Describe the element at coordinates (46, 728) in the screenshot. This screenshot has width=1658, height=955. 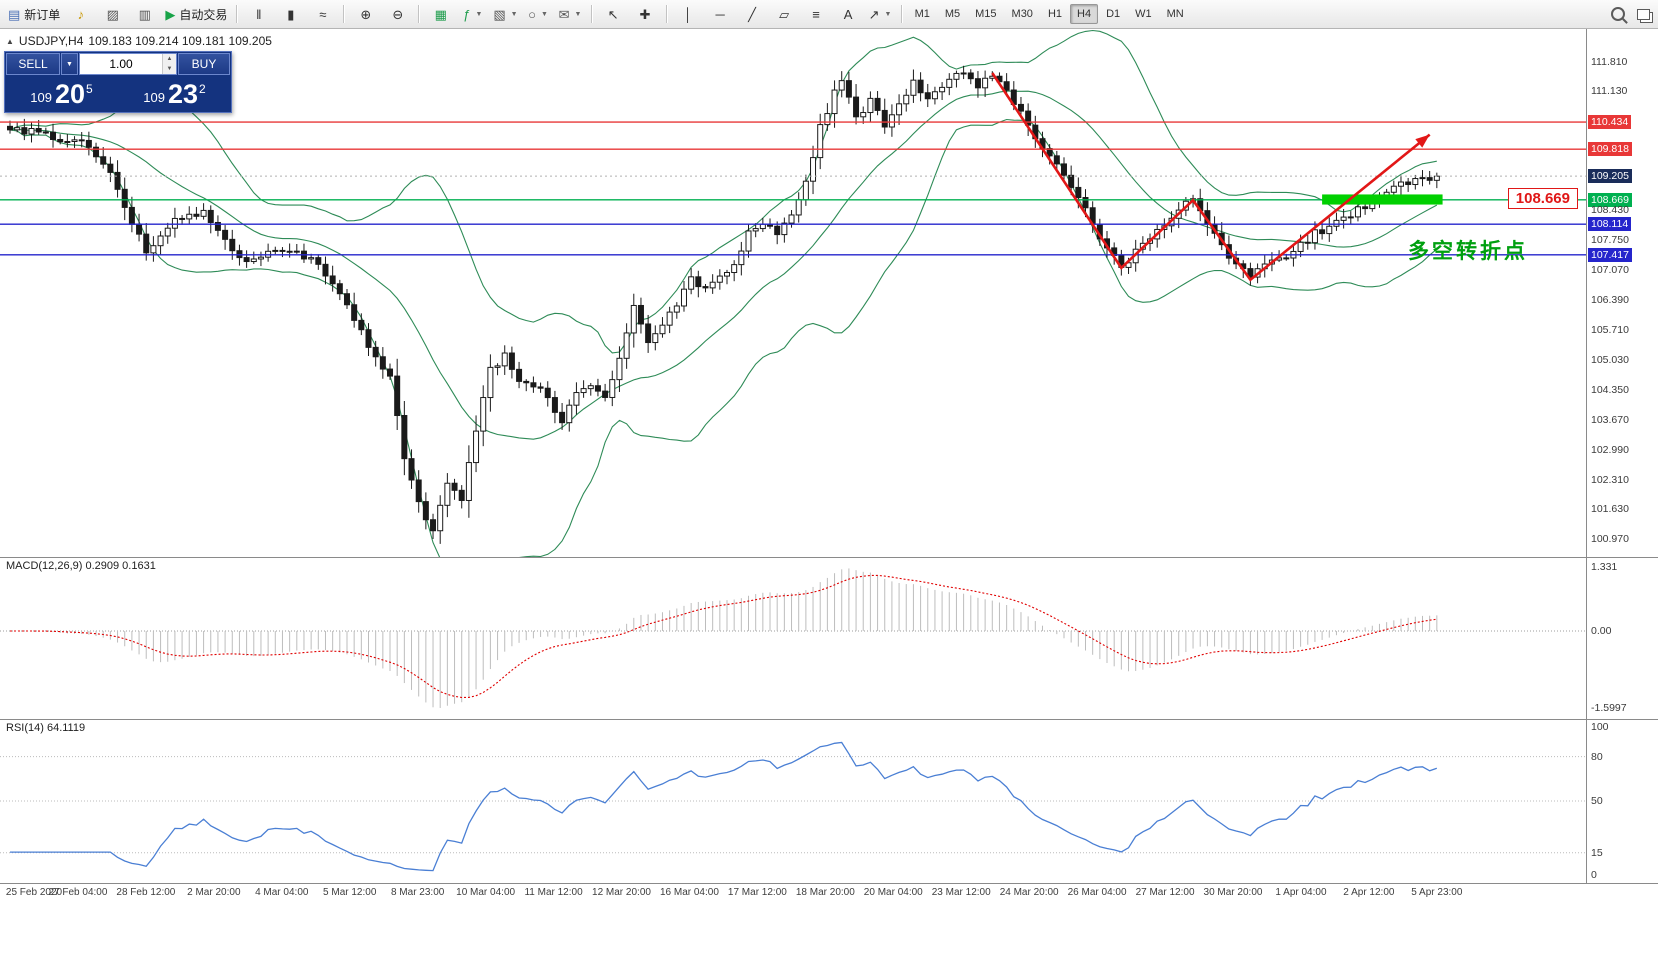
I see `rsi-label: RSI(14) 64.1119` at that location.